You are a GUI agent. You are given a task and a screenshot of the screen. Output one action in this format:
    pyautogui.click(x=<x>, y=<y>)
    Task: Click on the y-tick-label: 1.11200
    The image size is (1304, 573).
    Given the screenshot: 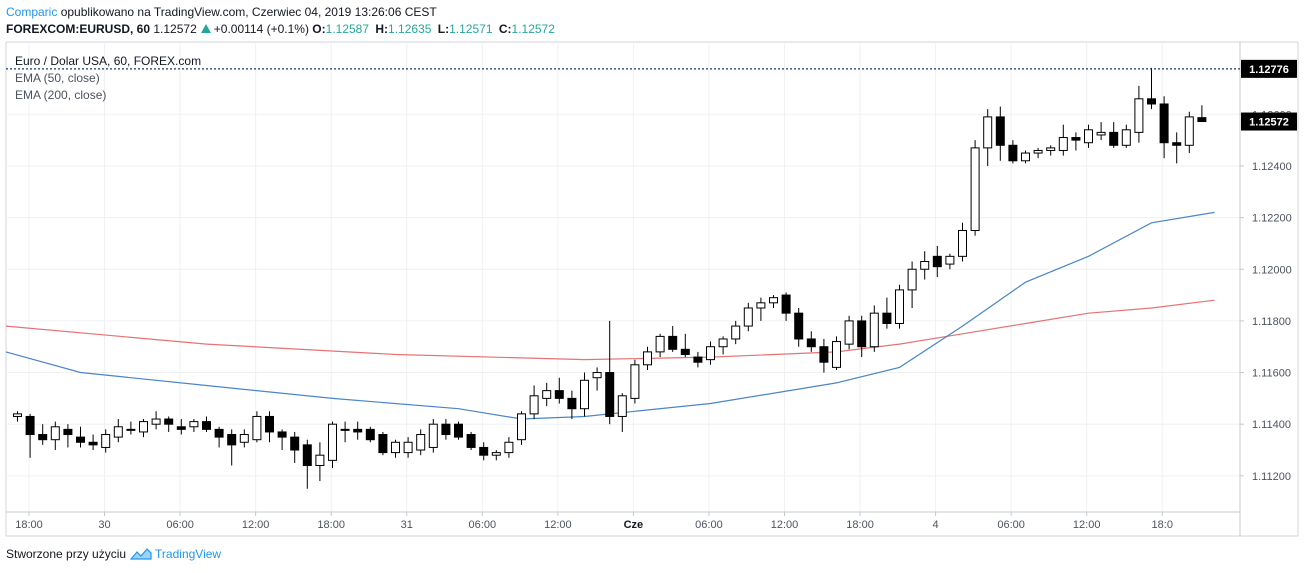 What is the action you would take?
    pyautogui.click(x=1271, y=477)
    